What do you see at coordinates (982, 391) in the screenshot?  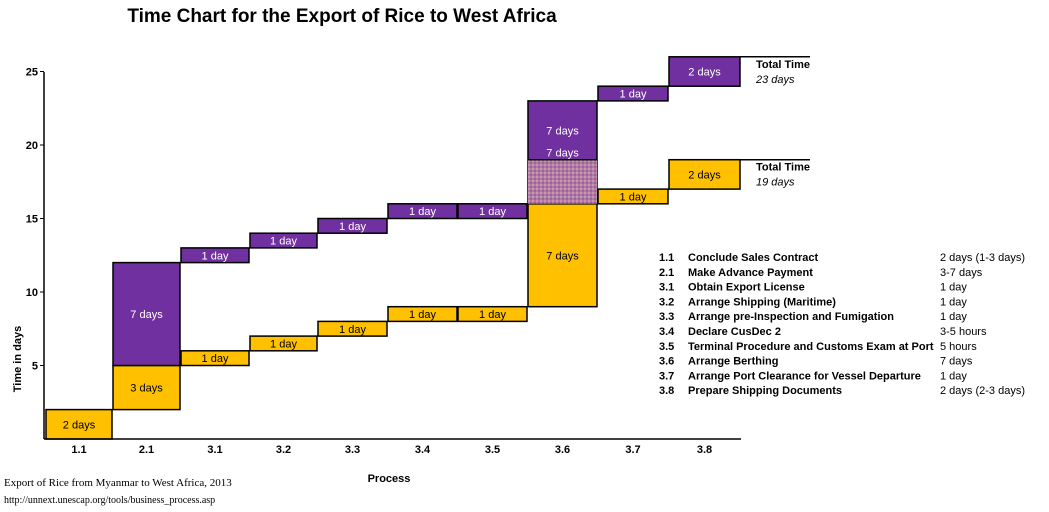 I see `legend-duration: 2 days (2-3 days)` at bounding box center [982, 391].